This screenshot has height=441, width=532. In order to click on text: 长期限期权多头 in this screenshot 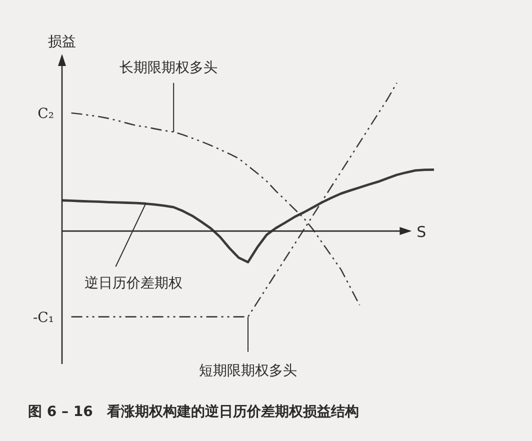, I will do `click(169, 68)`.